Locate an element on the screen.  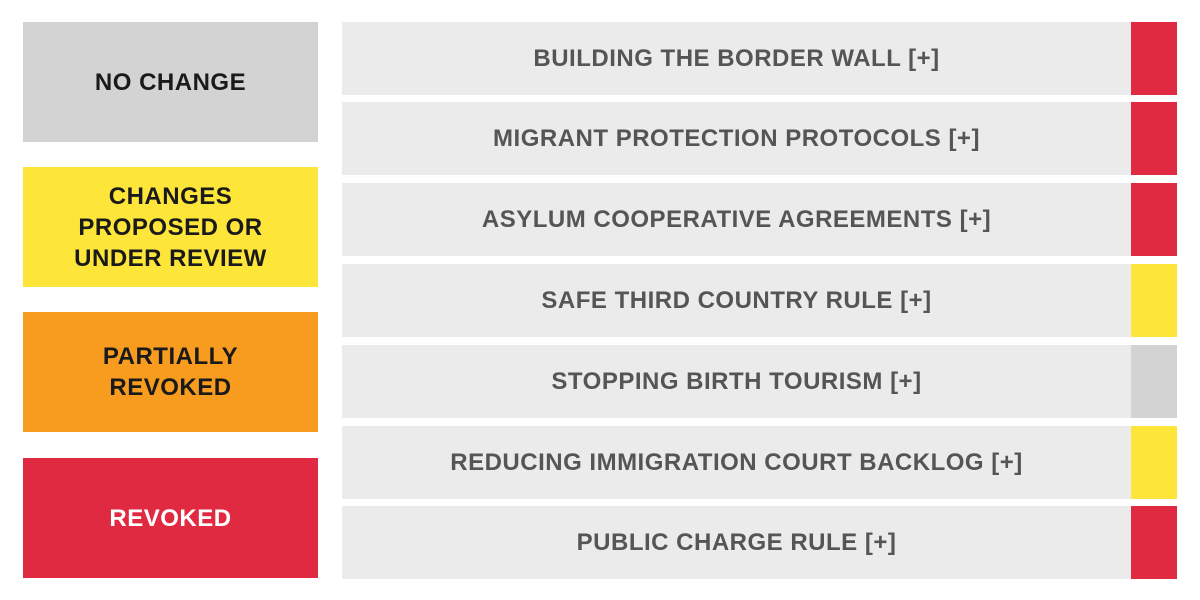
policy-row: REDUCING IMMIGRATION COURT BACKLOG [+] is located at coordinates (759, 462).